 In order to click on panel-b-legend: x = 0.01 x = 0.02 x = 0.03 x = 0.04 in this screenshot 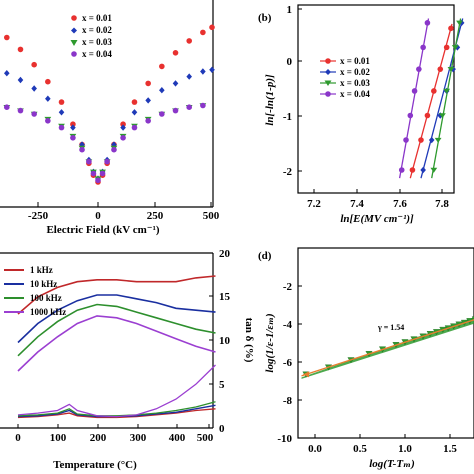, I will do `click(345, 77)`.